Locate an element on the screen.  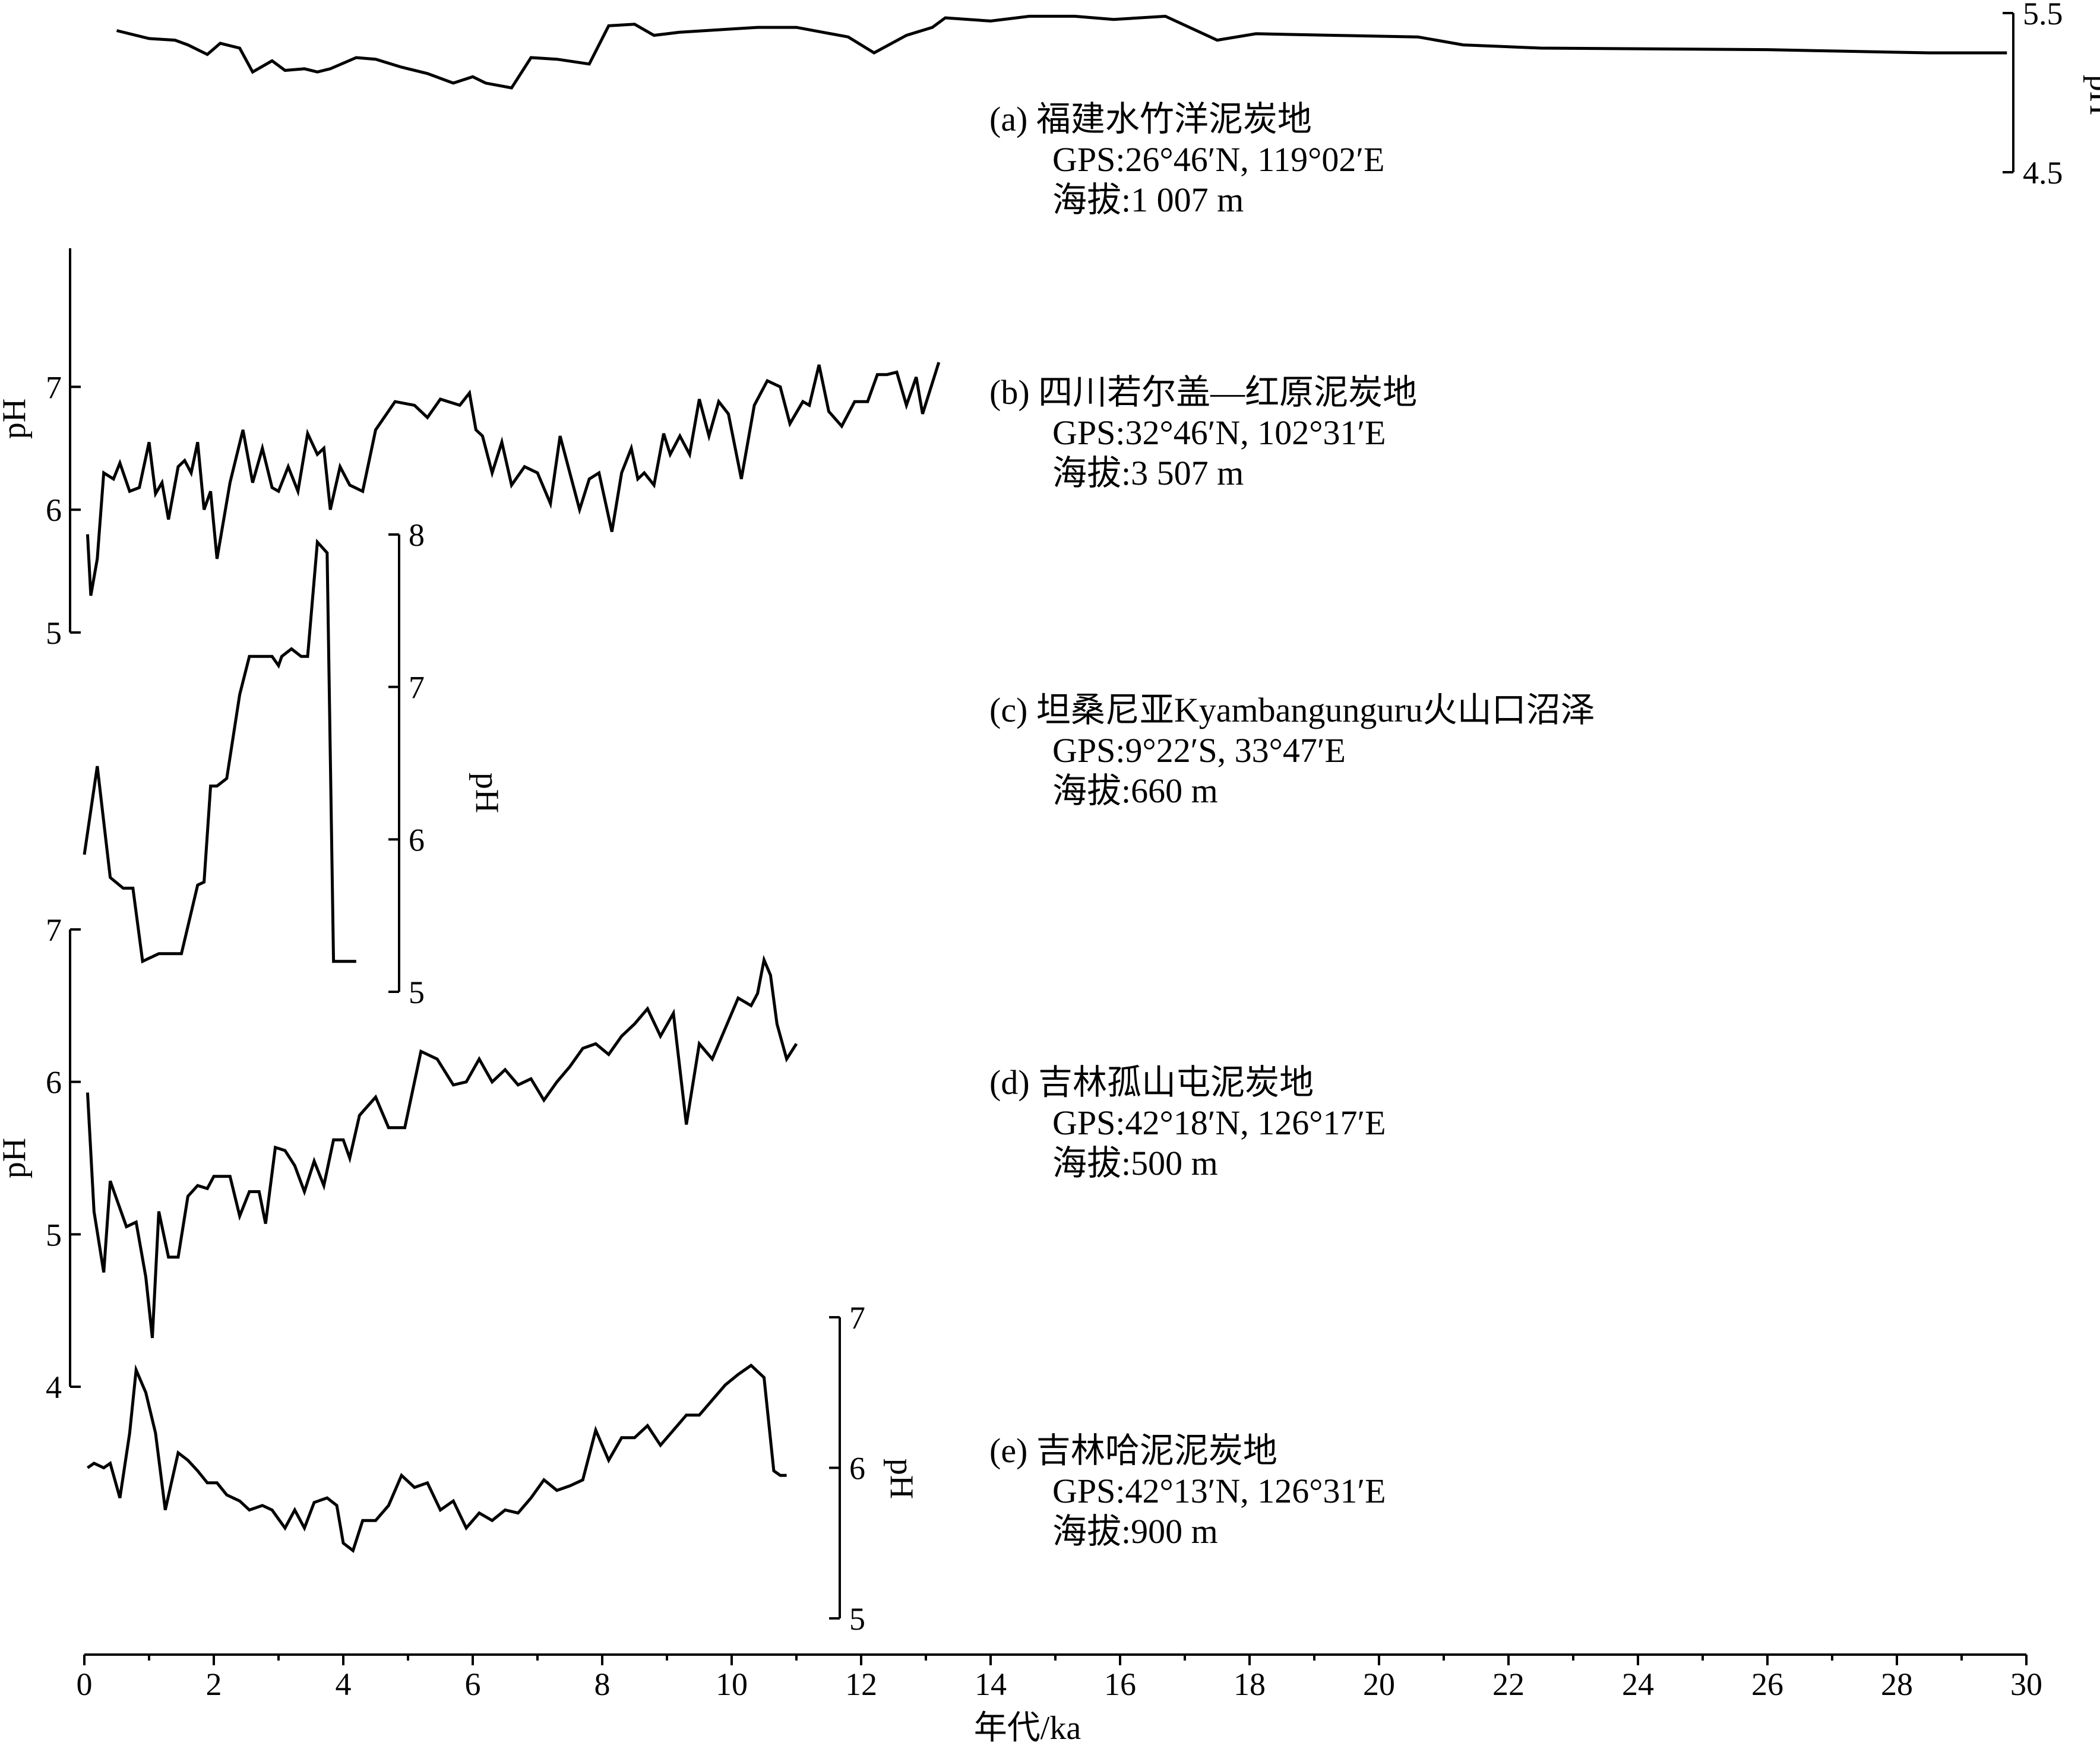
x-tick-label: 10 is located at coordinates (732, 1684).